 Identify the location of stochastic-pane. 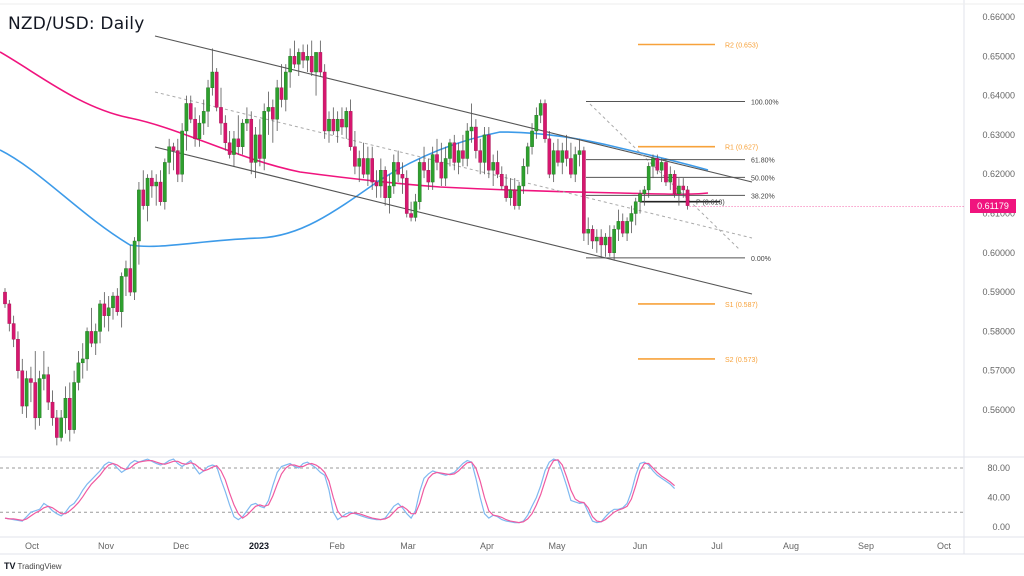
(340, 491).